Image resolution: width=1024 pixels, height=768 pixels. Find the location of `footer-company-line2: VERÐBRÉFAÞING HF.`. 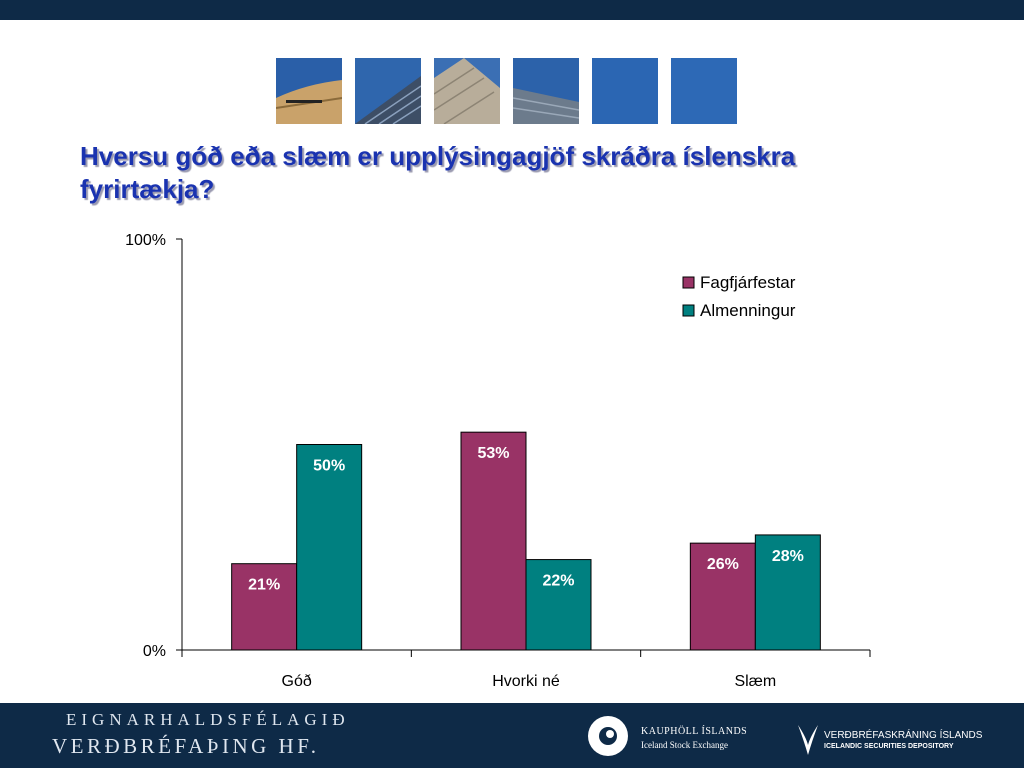

footer-company-line2: VERÐBRÉFAÞING HF. is located at coordinates (186, 746).